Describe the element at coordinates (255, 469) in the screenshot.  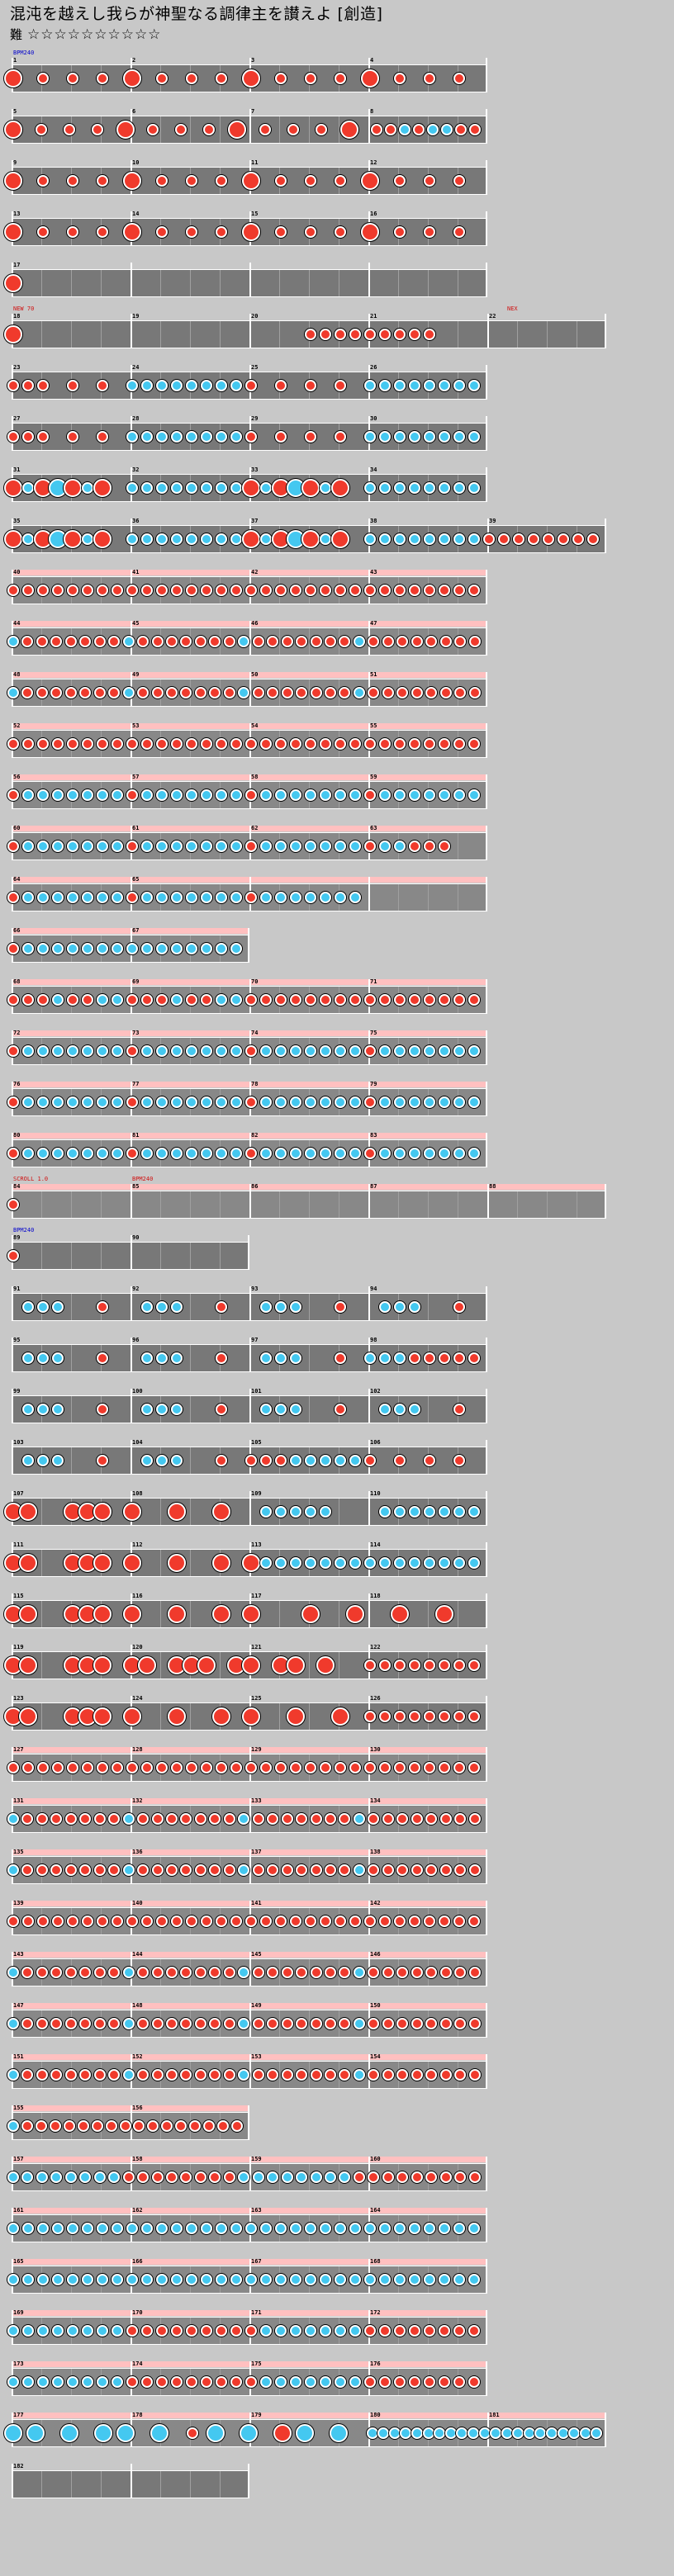
I see `measure-number: 33` at that location.